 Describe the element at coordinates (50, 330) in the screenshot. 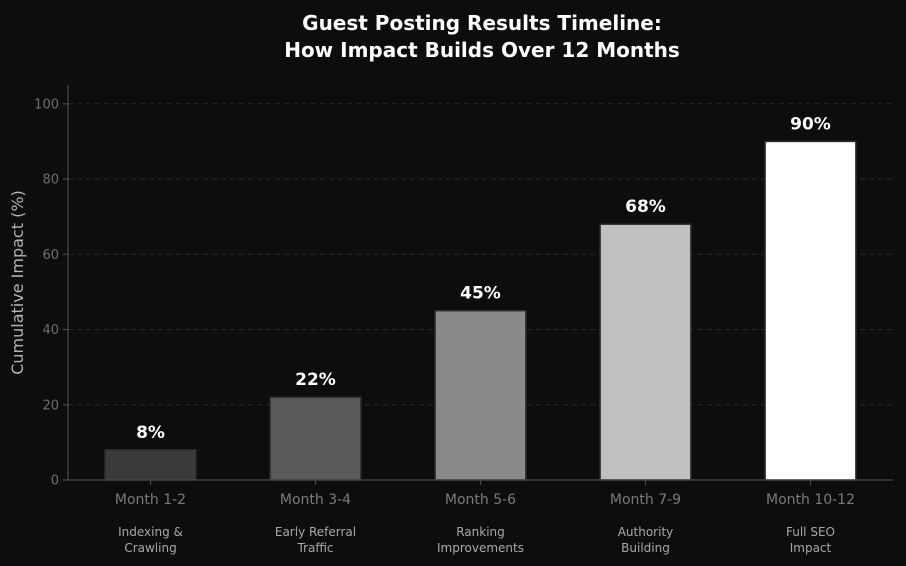

I see `y-tick-label-40: 40` at that location.